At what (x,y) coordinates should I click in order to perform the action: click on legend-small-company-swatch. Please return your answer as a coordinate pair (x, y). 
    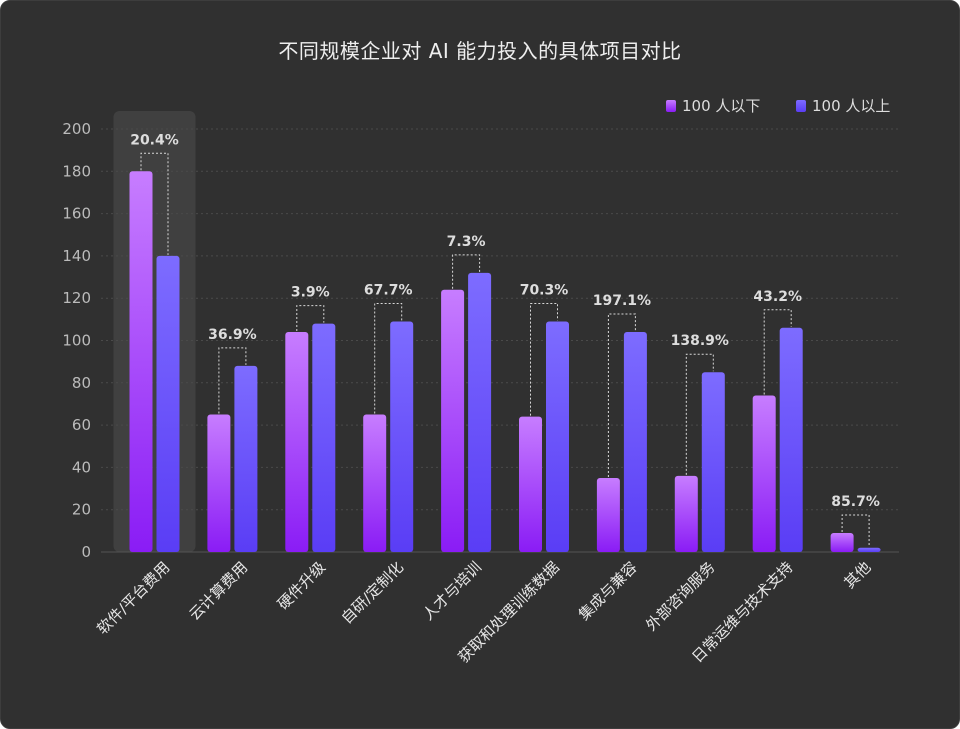
    Looking at the image, I should click on (671, 106).